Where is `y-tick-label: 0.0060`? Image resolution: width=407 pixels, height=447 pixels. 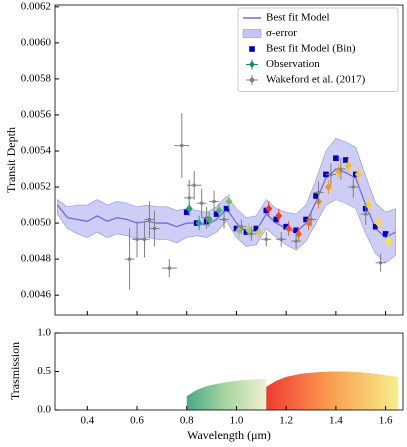
y-tick-label: 0.0060 is located at coordinates (36, 42).